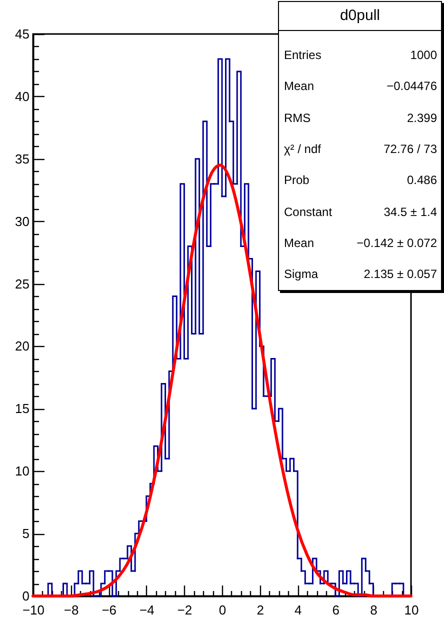  What do you see at coordinates (22, 221) in the screenshot?
I see `y-tick-label: 30` at bounding box center [22, 221].